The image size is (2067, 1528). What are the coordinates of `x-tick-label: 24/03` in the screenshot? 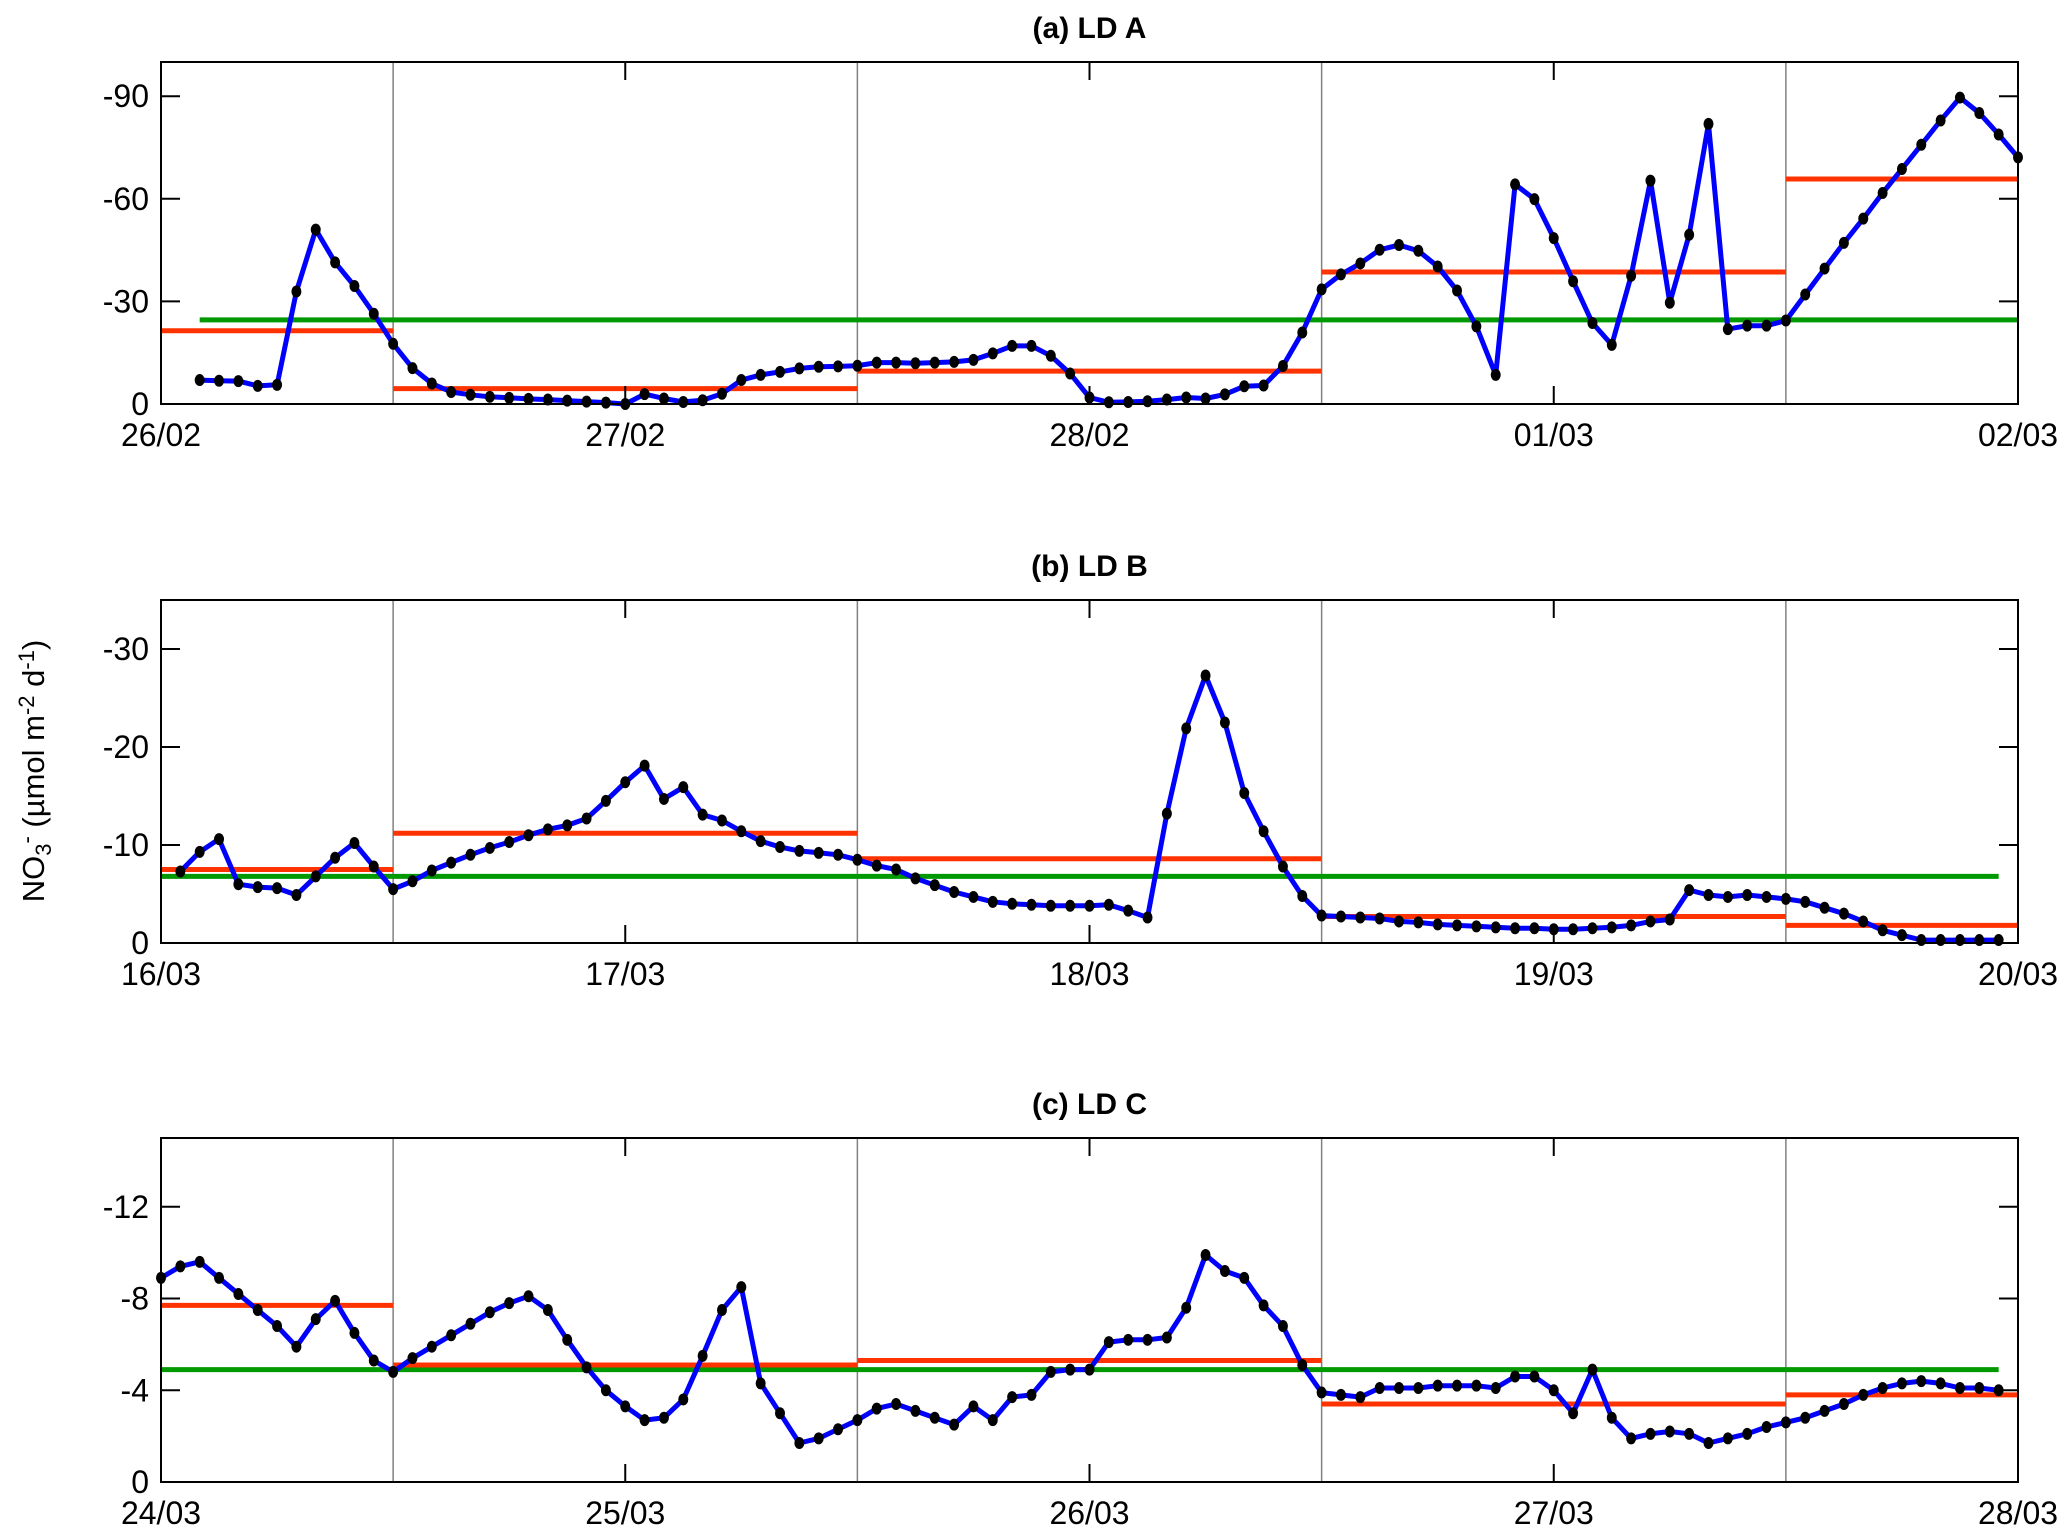 It's located at (161, 1511).